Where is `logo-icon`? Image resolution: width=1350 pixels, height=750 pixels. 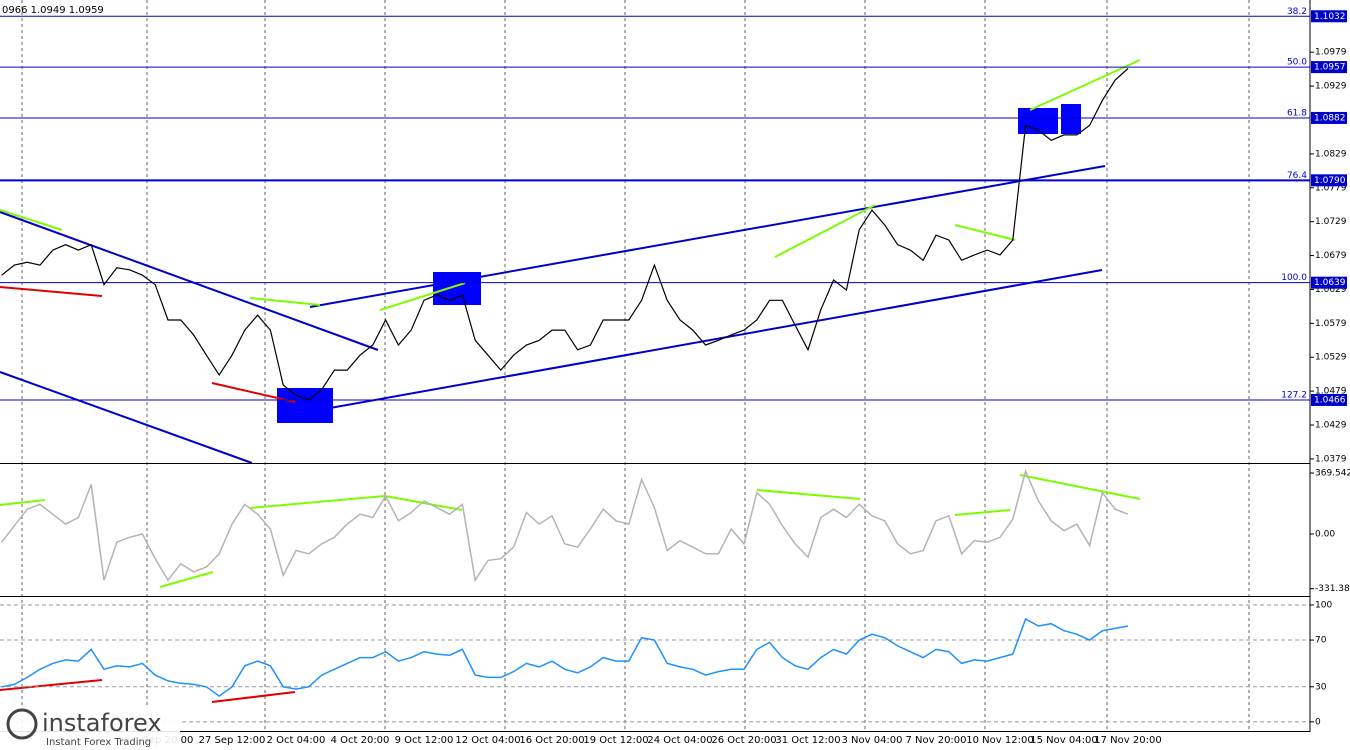 logo-icon is located at coordinates (22, 724).